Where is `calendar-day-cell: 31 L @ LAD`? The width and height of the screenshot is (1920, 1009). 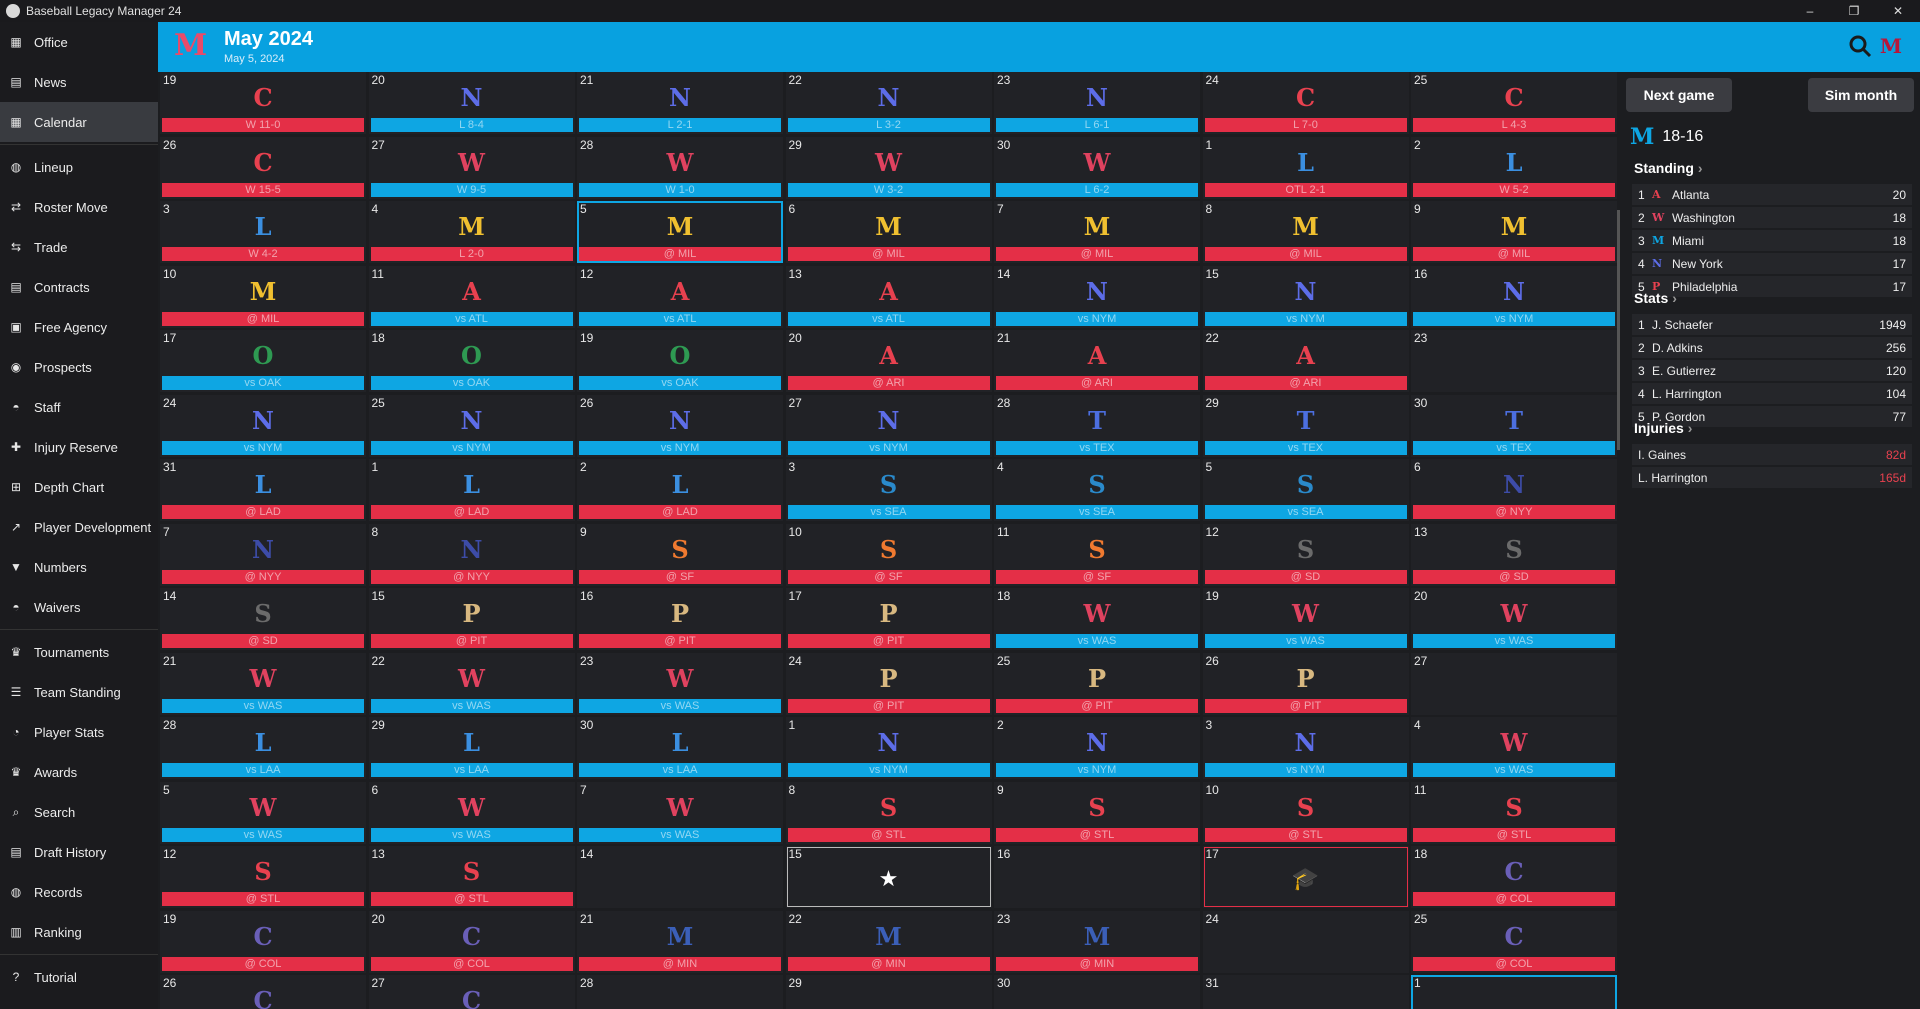 calendar-day-cell: 31 L @ LAD is located at coordinates (263, 490).